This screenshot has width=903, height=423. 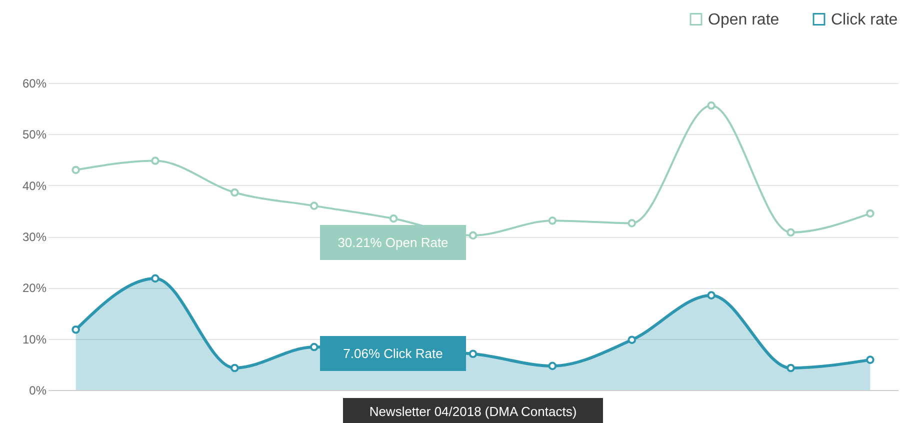 What do you see at coordinates (34, 185) in the screenshot?
I see `y-tick-label: 40%` at bounding box center [34, 185].